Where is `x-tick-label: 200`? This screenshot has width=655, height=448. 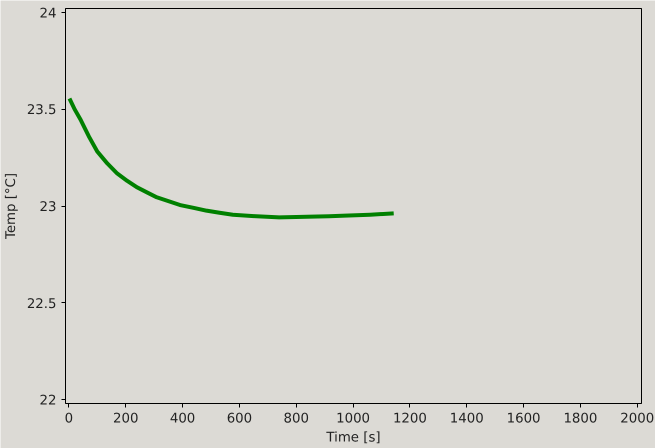
x-tick-label: 200 is located at coordinates (125, 419).